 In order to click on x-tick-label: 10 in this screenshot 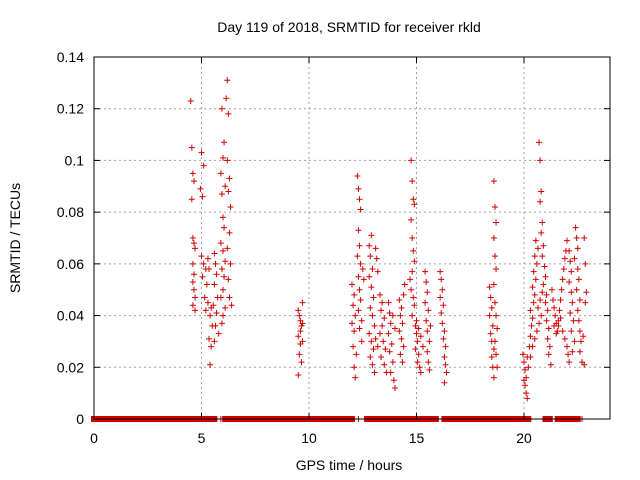, I will do `click(309, 438)`.